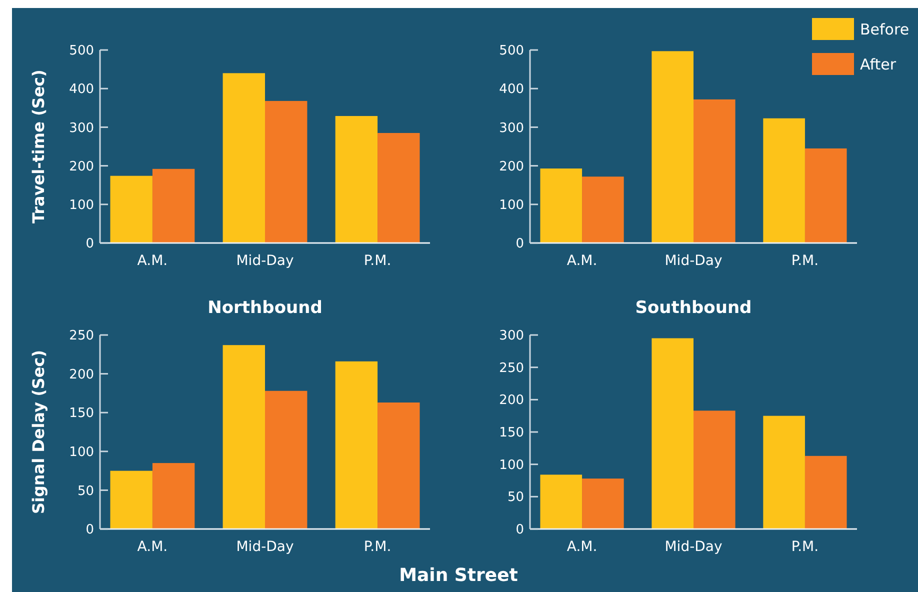 This screenshot has height=592, width=918. What do you see at coordinates (38, 147) in the screenshot?
I see `y-axis-title: Travel-time (Sec)` at bounding box center [38, 147].